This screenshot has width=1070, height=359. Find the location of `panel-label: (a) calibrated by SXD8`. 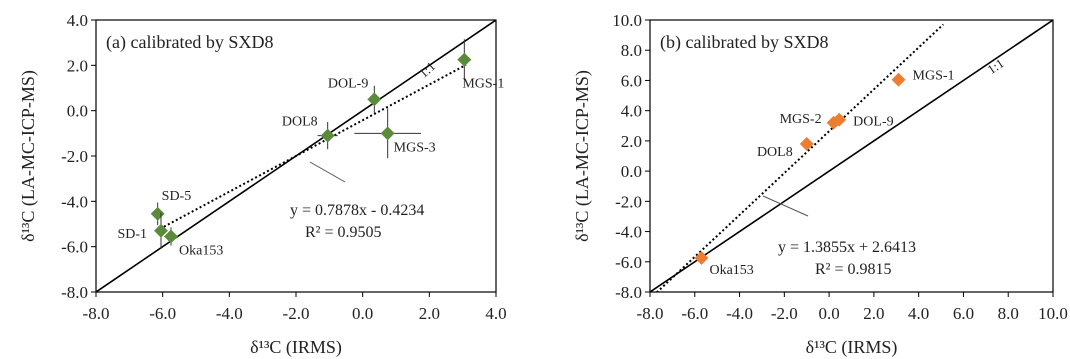

panel-label: (a) calibrated by SXD8 is located at coordinates (189, 42).